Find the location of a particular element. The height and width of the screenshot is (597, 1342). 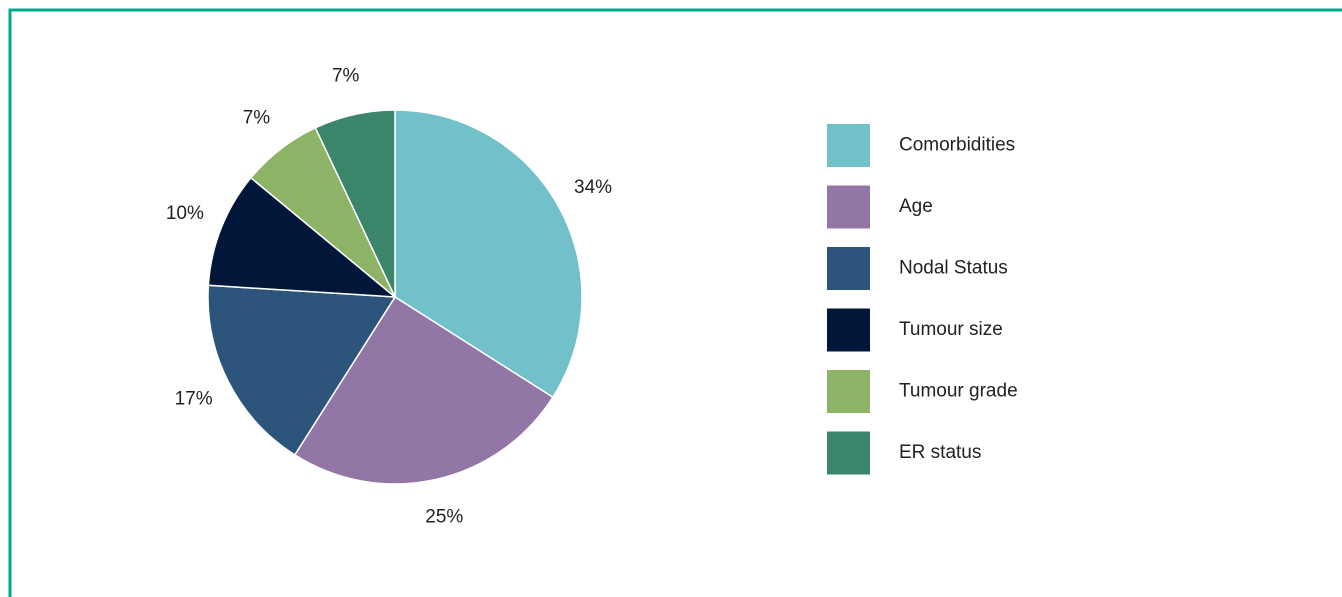

data-label: 34% is located at coordinates (593, 187).